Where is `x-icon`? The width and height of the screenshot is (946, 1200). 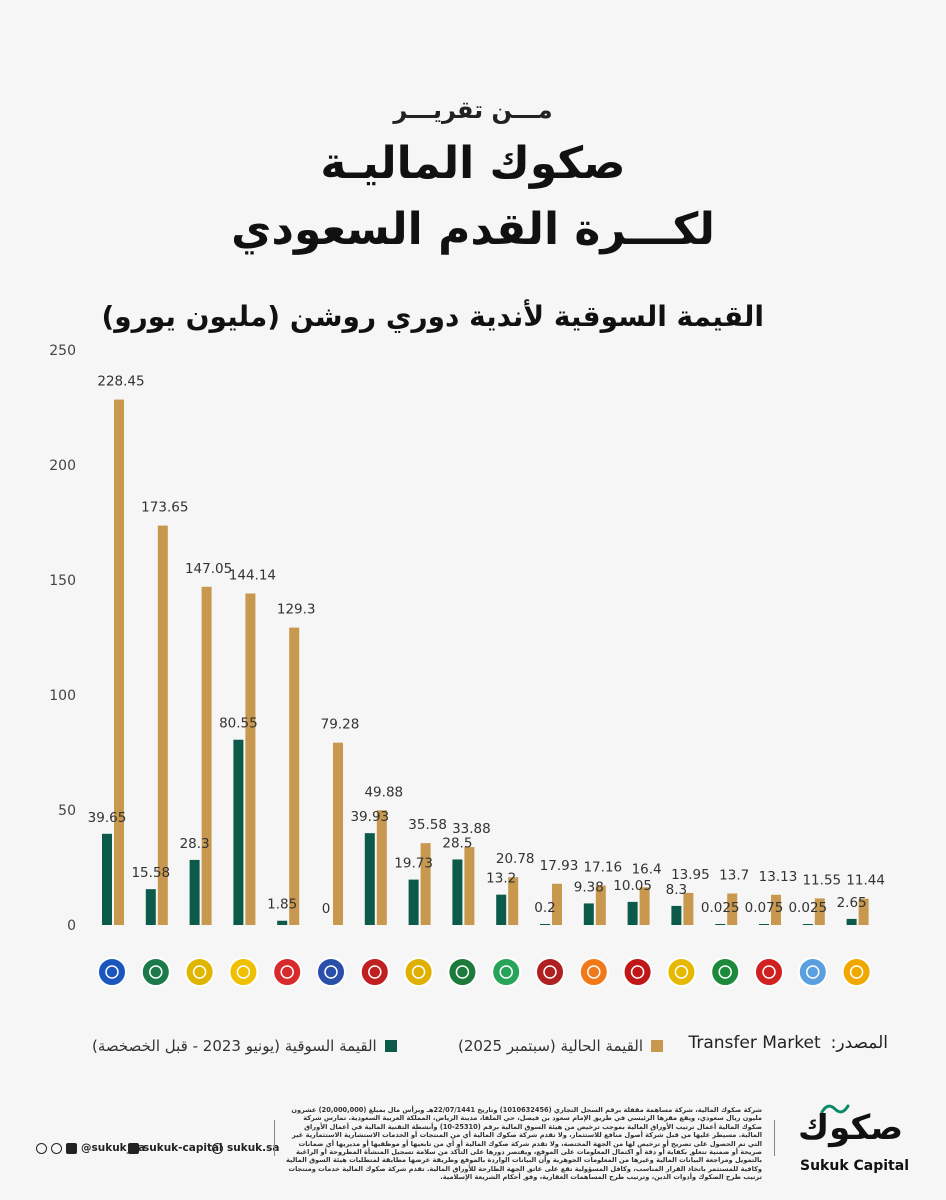 x-icon is located at coordinates (71, 1148).